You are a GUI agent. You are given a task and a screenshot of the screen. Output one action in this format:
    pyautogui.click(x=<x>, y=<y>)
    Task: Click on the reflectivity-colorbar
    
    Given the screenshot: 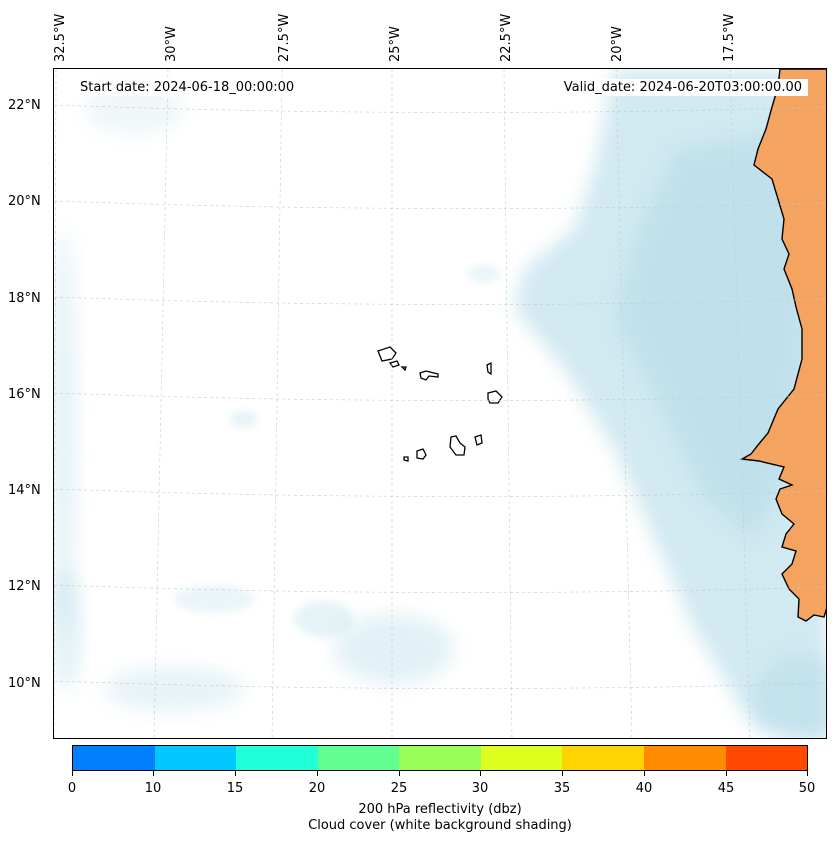 What is the action you would take?
    pyautogui.click(x=440, y=758)
    